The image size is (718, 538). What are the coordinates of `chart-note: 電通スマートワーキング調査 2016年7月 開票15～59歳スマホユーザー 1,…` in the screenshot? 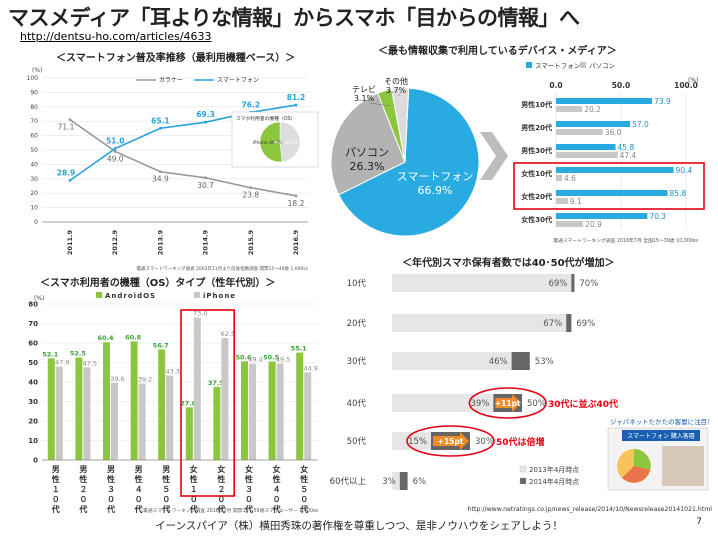 It's located at (230, 510).